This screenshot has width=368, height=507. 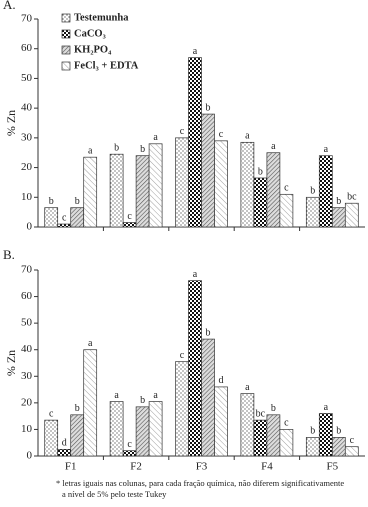 What do you see at coordinates (106, 65) in the screenshot?
I see `legend-label: FeCl₃ + EDTA` at bounding box center [106, 65].